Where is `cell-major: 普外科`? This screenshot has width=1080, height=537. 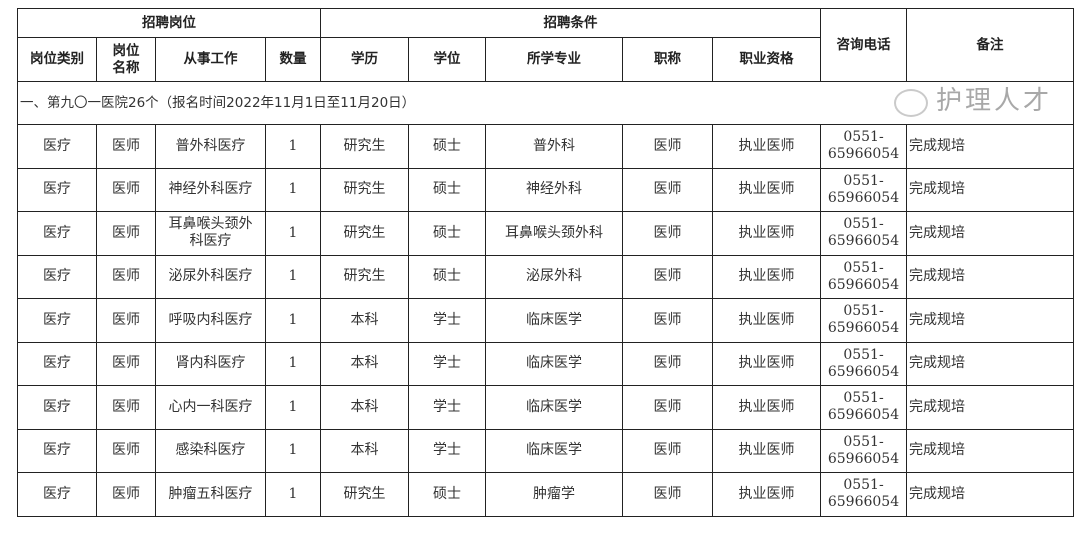 cell-major: 普外科 is located at coordinates (554, 146).